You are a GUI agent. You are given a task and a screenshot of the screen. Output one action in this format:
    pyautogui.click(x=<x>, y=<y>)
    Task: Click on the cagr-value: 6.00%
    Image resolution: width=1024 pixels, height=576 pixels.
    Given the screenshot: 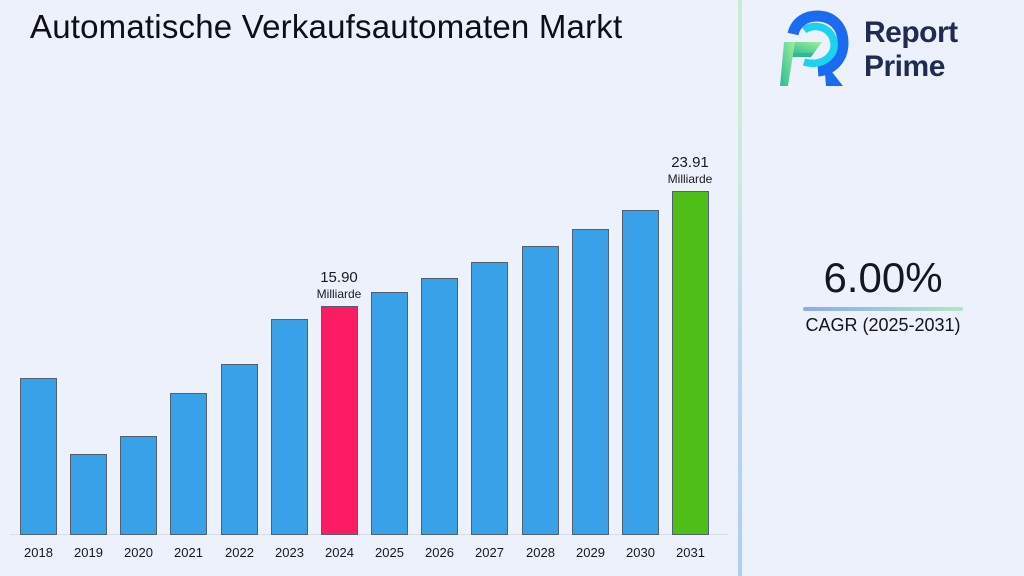 What is the action you would take?
    pyautogui.click(x=883, y=277)
    